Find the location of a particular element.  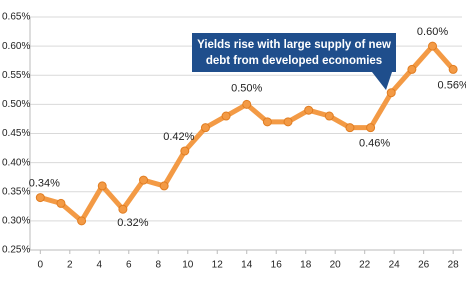

y-tick-label: 0.55% is located at coordinates (16, 75).